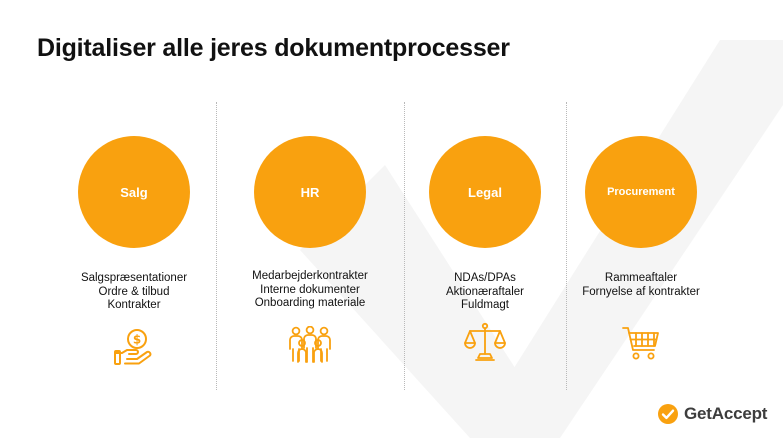 The image size is (783, 438). Describe the element at coordinates (641, 278) in the screenshot. I see `list-item: Rammeaftaler` at that location.